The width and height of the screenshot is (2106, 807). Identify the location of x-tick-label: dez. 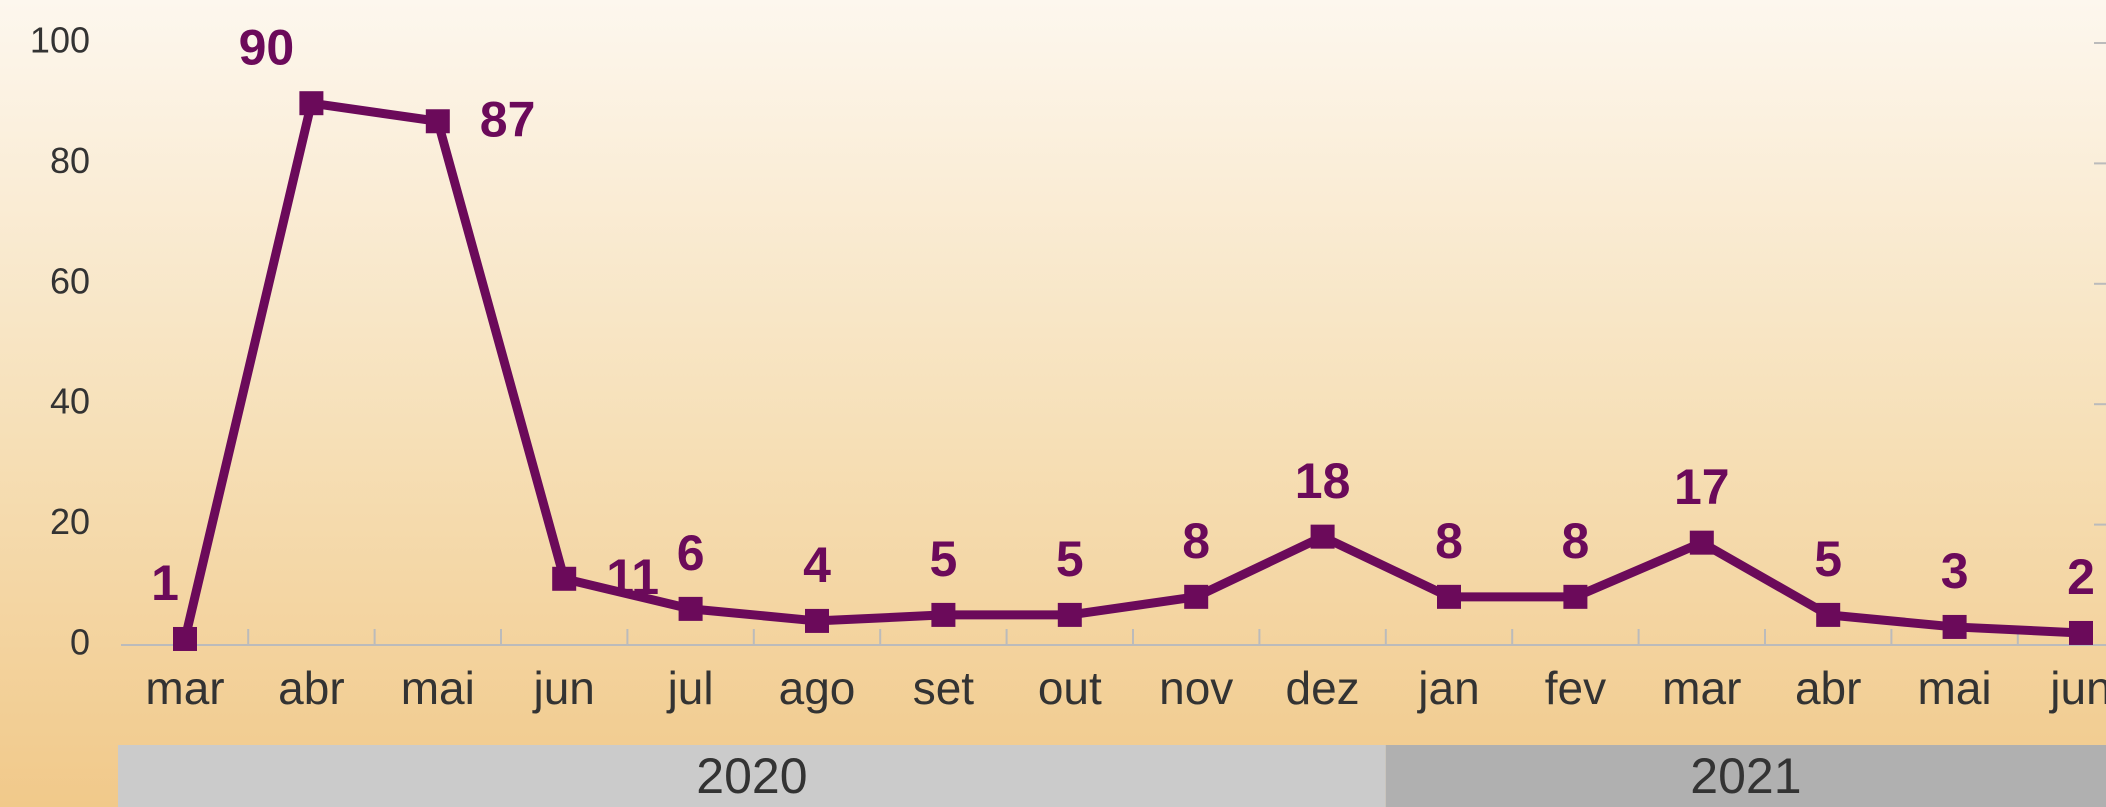
(1323, 688).